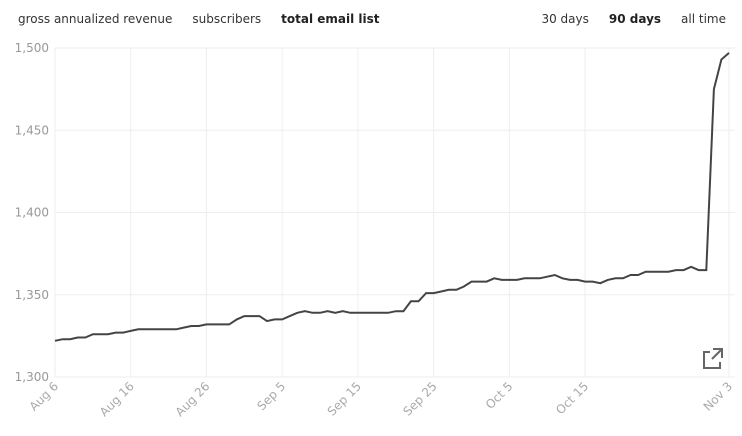  Describe the element at coordinates (344, 398) in the screenshot. I see `x-tick-label: Sep 15` at that location.